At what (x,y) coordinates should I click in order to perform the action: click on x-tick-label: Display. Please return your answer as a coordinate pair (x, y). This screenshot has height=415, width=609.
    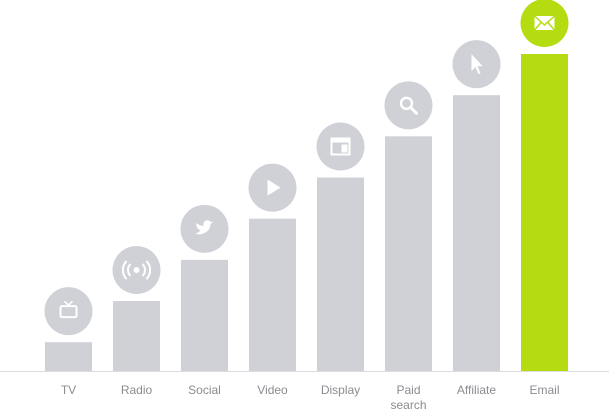
    Looking at the image, I should click on (340, 390).